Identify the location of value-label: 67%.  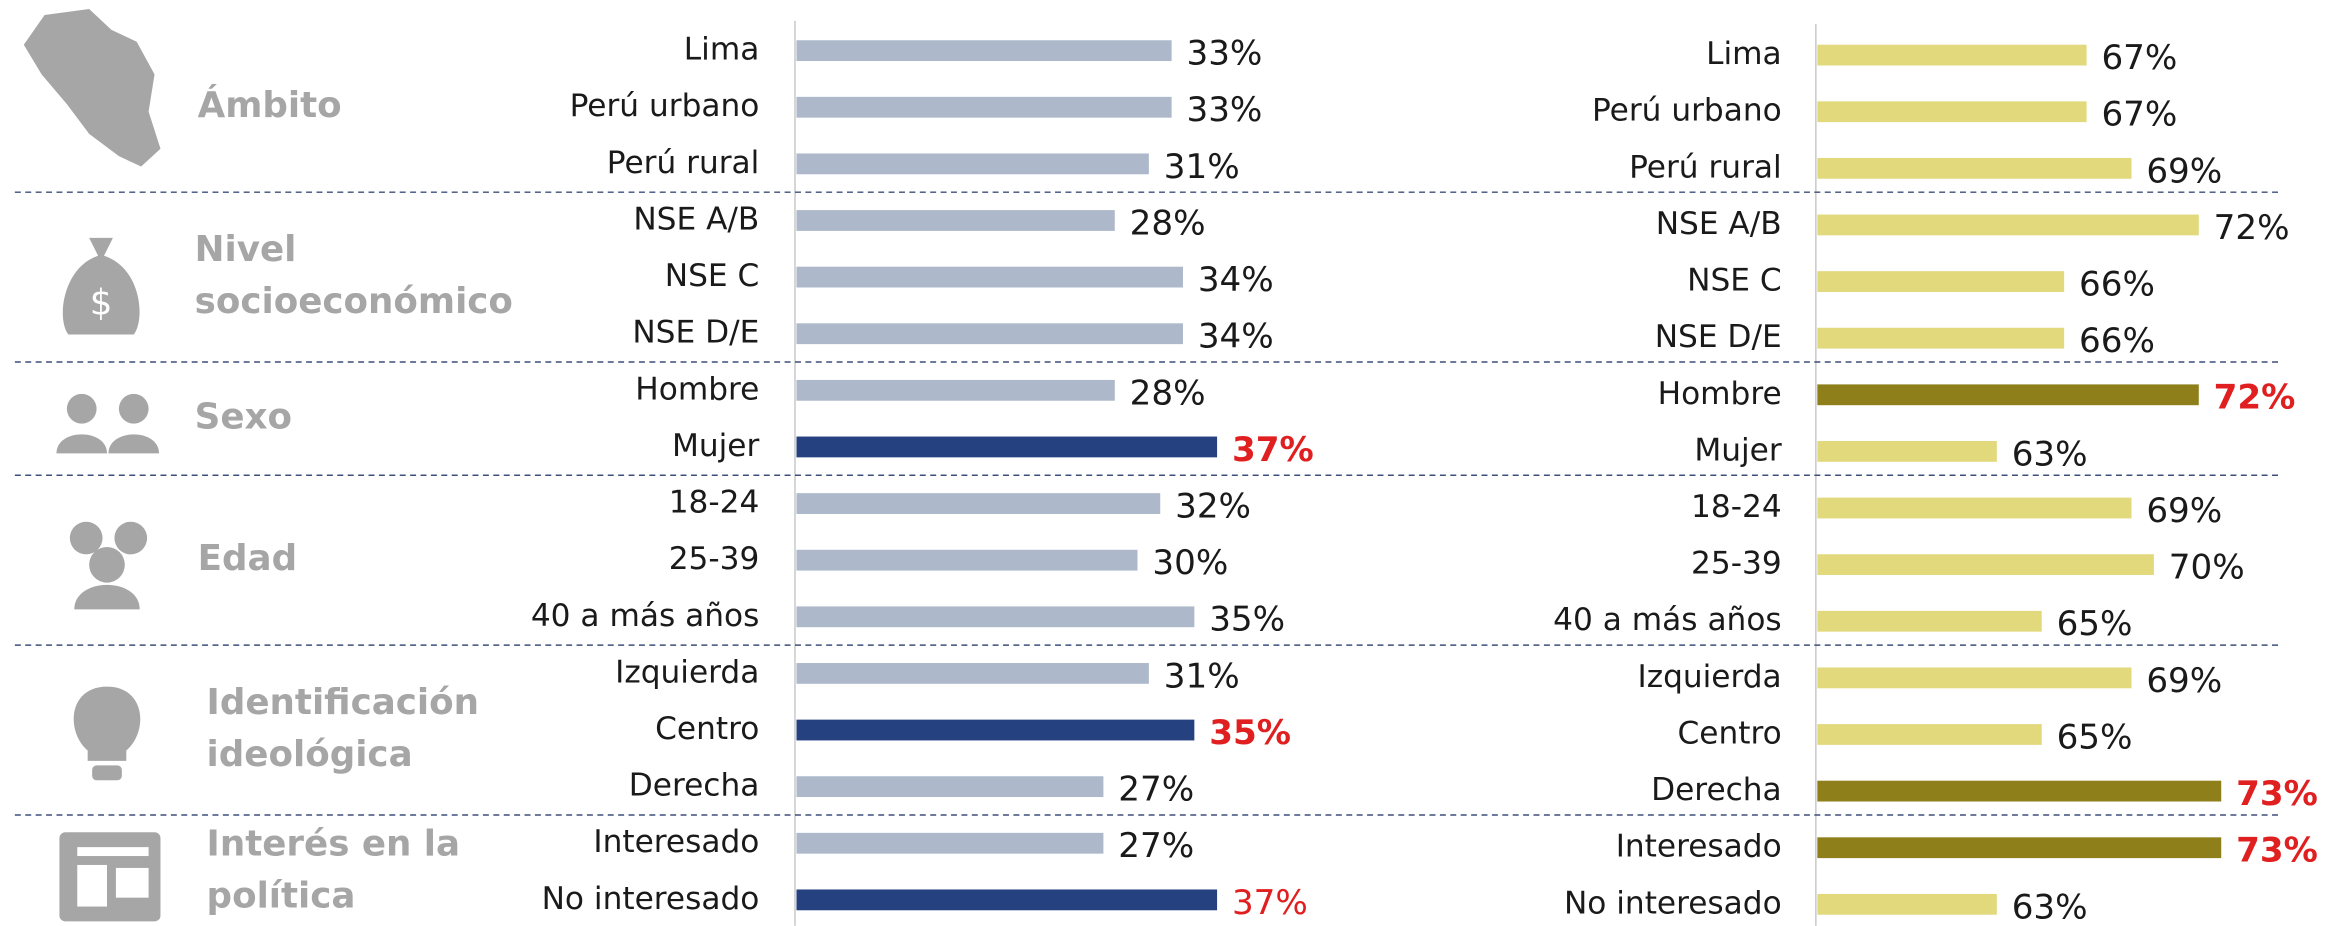
(2139, 58).